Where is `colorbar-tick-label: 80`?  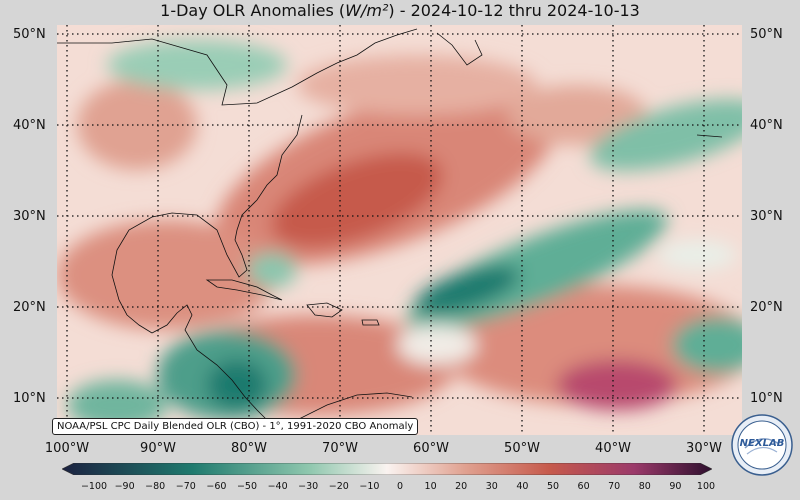
colorbar-tick-label: 80 is located at coordinates (644, 486).